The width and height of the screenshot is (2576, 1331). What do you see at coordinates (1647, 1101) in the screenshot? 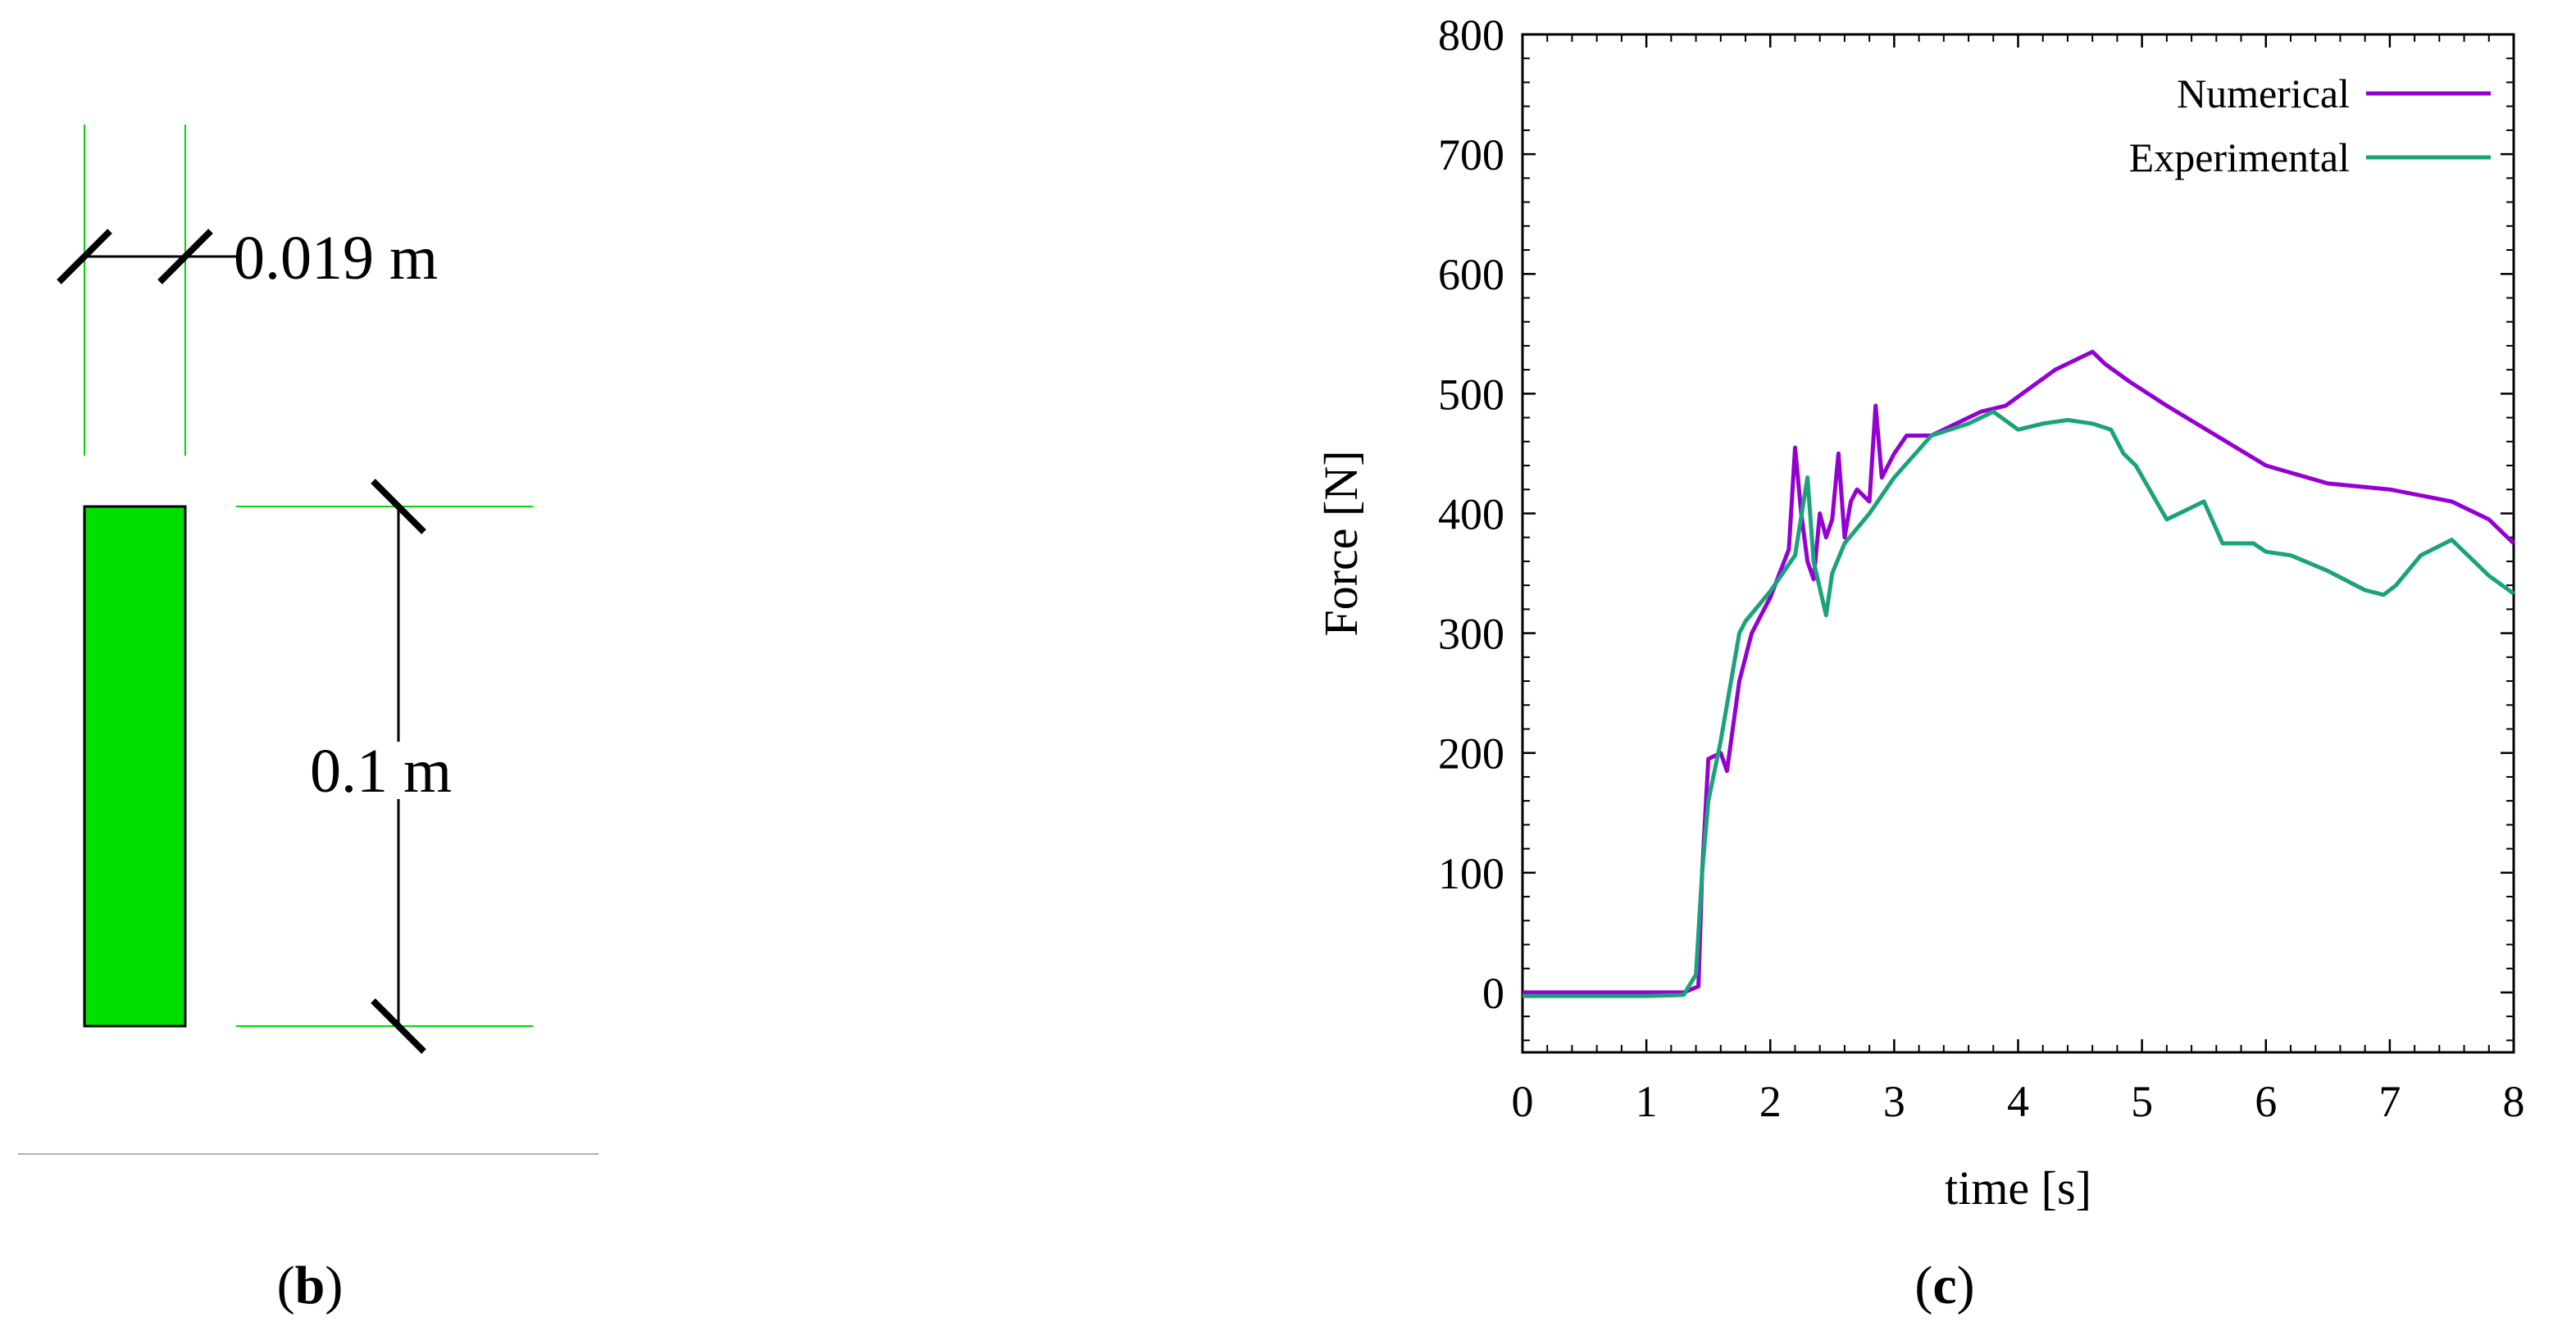
I see `x-tick-label: 1` at bounding box center [1647, 1101].